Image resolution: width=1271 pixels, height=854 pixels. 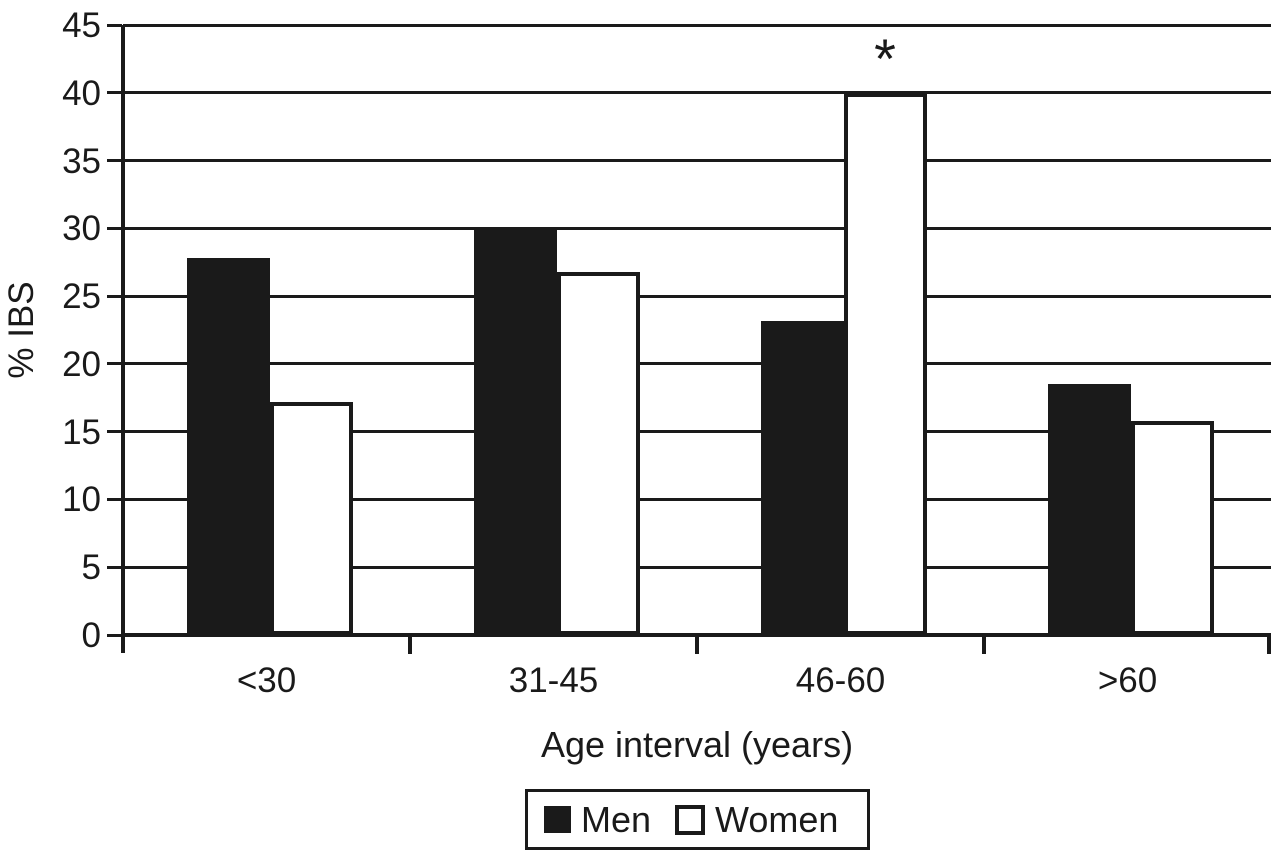 What do you see at coordinates (81, 499) in the screenshot?
I see `y-tick-label-10: 10` at bounding box center [81, 499].